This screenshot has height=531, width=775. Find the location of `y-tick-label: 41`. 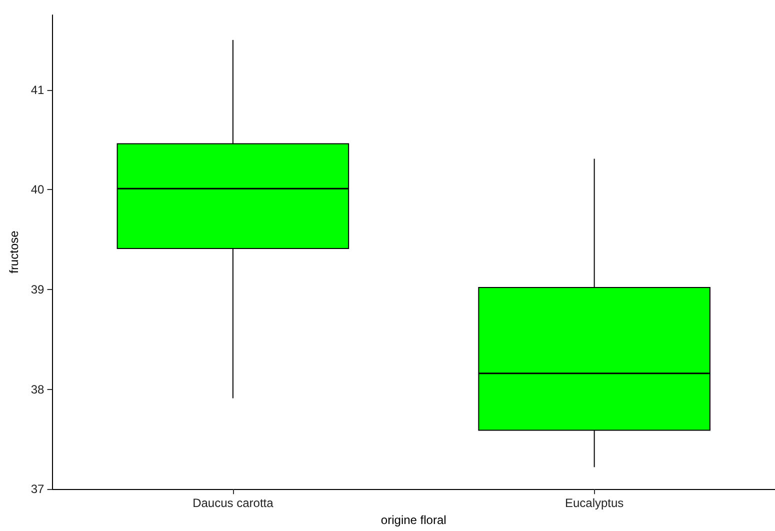

y-tick-label: 41 is located at coordinates (37, 89).